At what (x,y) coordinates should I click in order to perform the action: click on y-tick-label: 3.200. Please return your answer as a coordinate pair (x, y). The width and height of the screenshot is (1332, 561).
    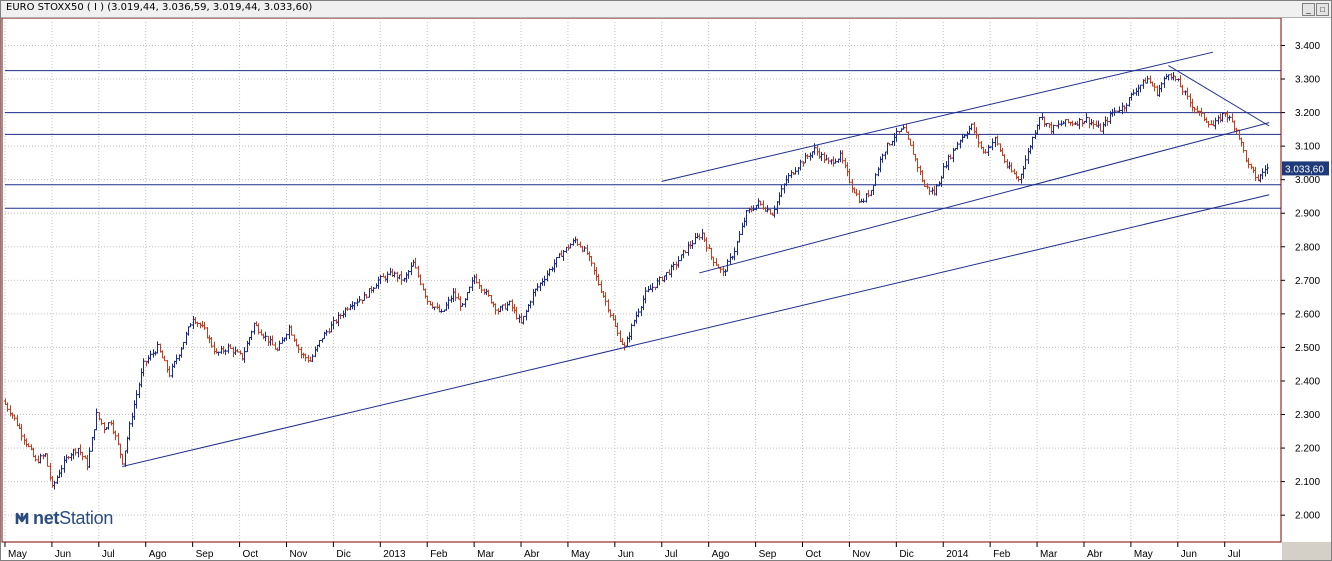
    Looking at the image, I should click on (1307, 113).